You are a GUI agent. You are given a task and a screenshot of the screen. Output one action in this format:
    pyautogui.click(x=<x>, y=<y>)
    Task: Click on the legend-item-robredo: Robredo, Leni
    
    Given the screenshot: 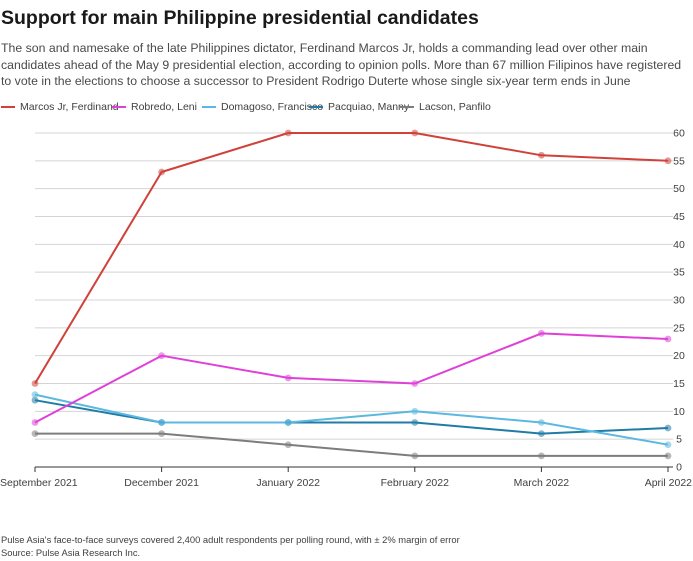 What is the action you would take?
    pyautogui.click(x=154, y=107)
    